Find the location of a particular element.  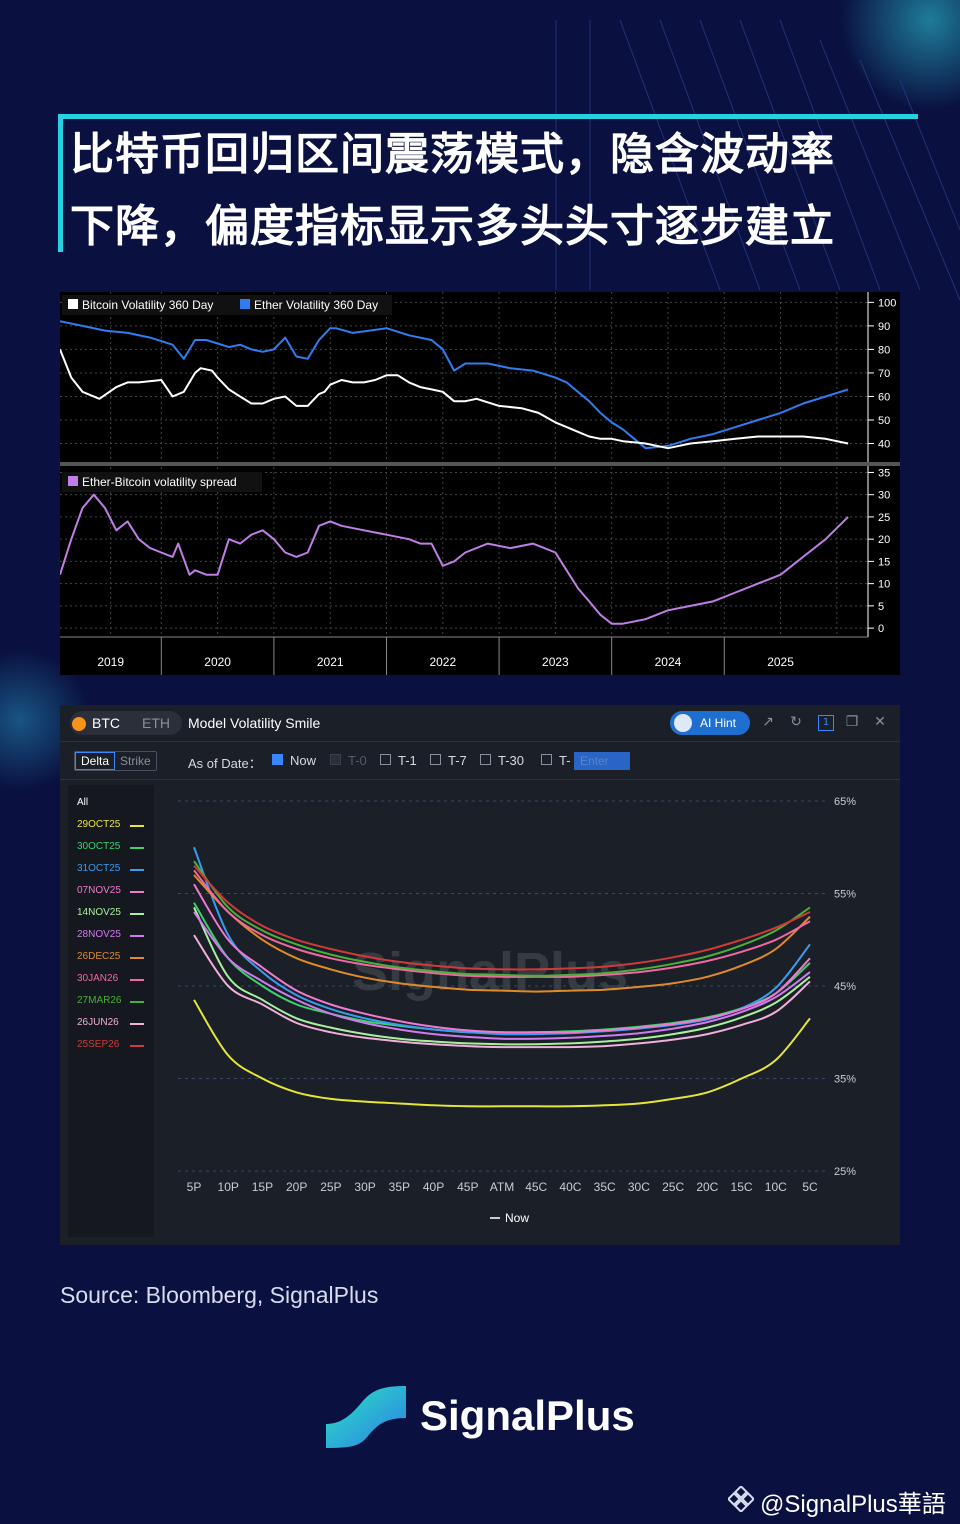

legend-item-29oct25: 29OCT25 is located at coordinates (99, 824).